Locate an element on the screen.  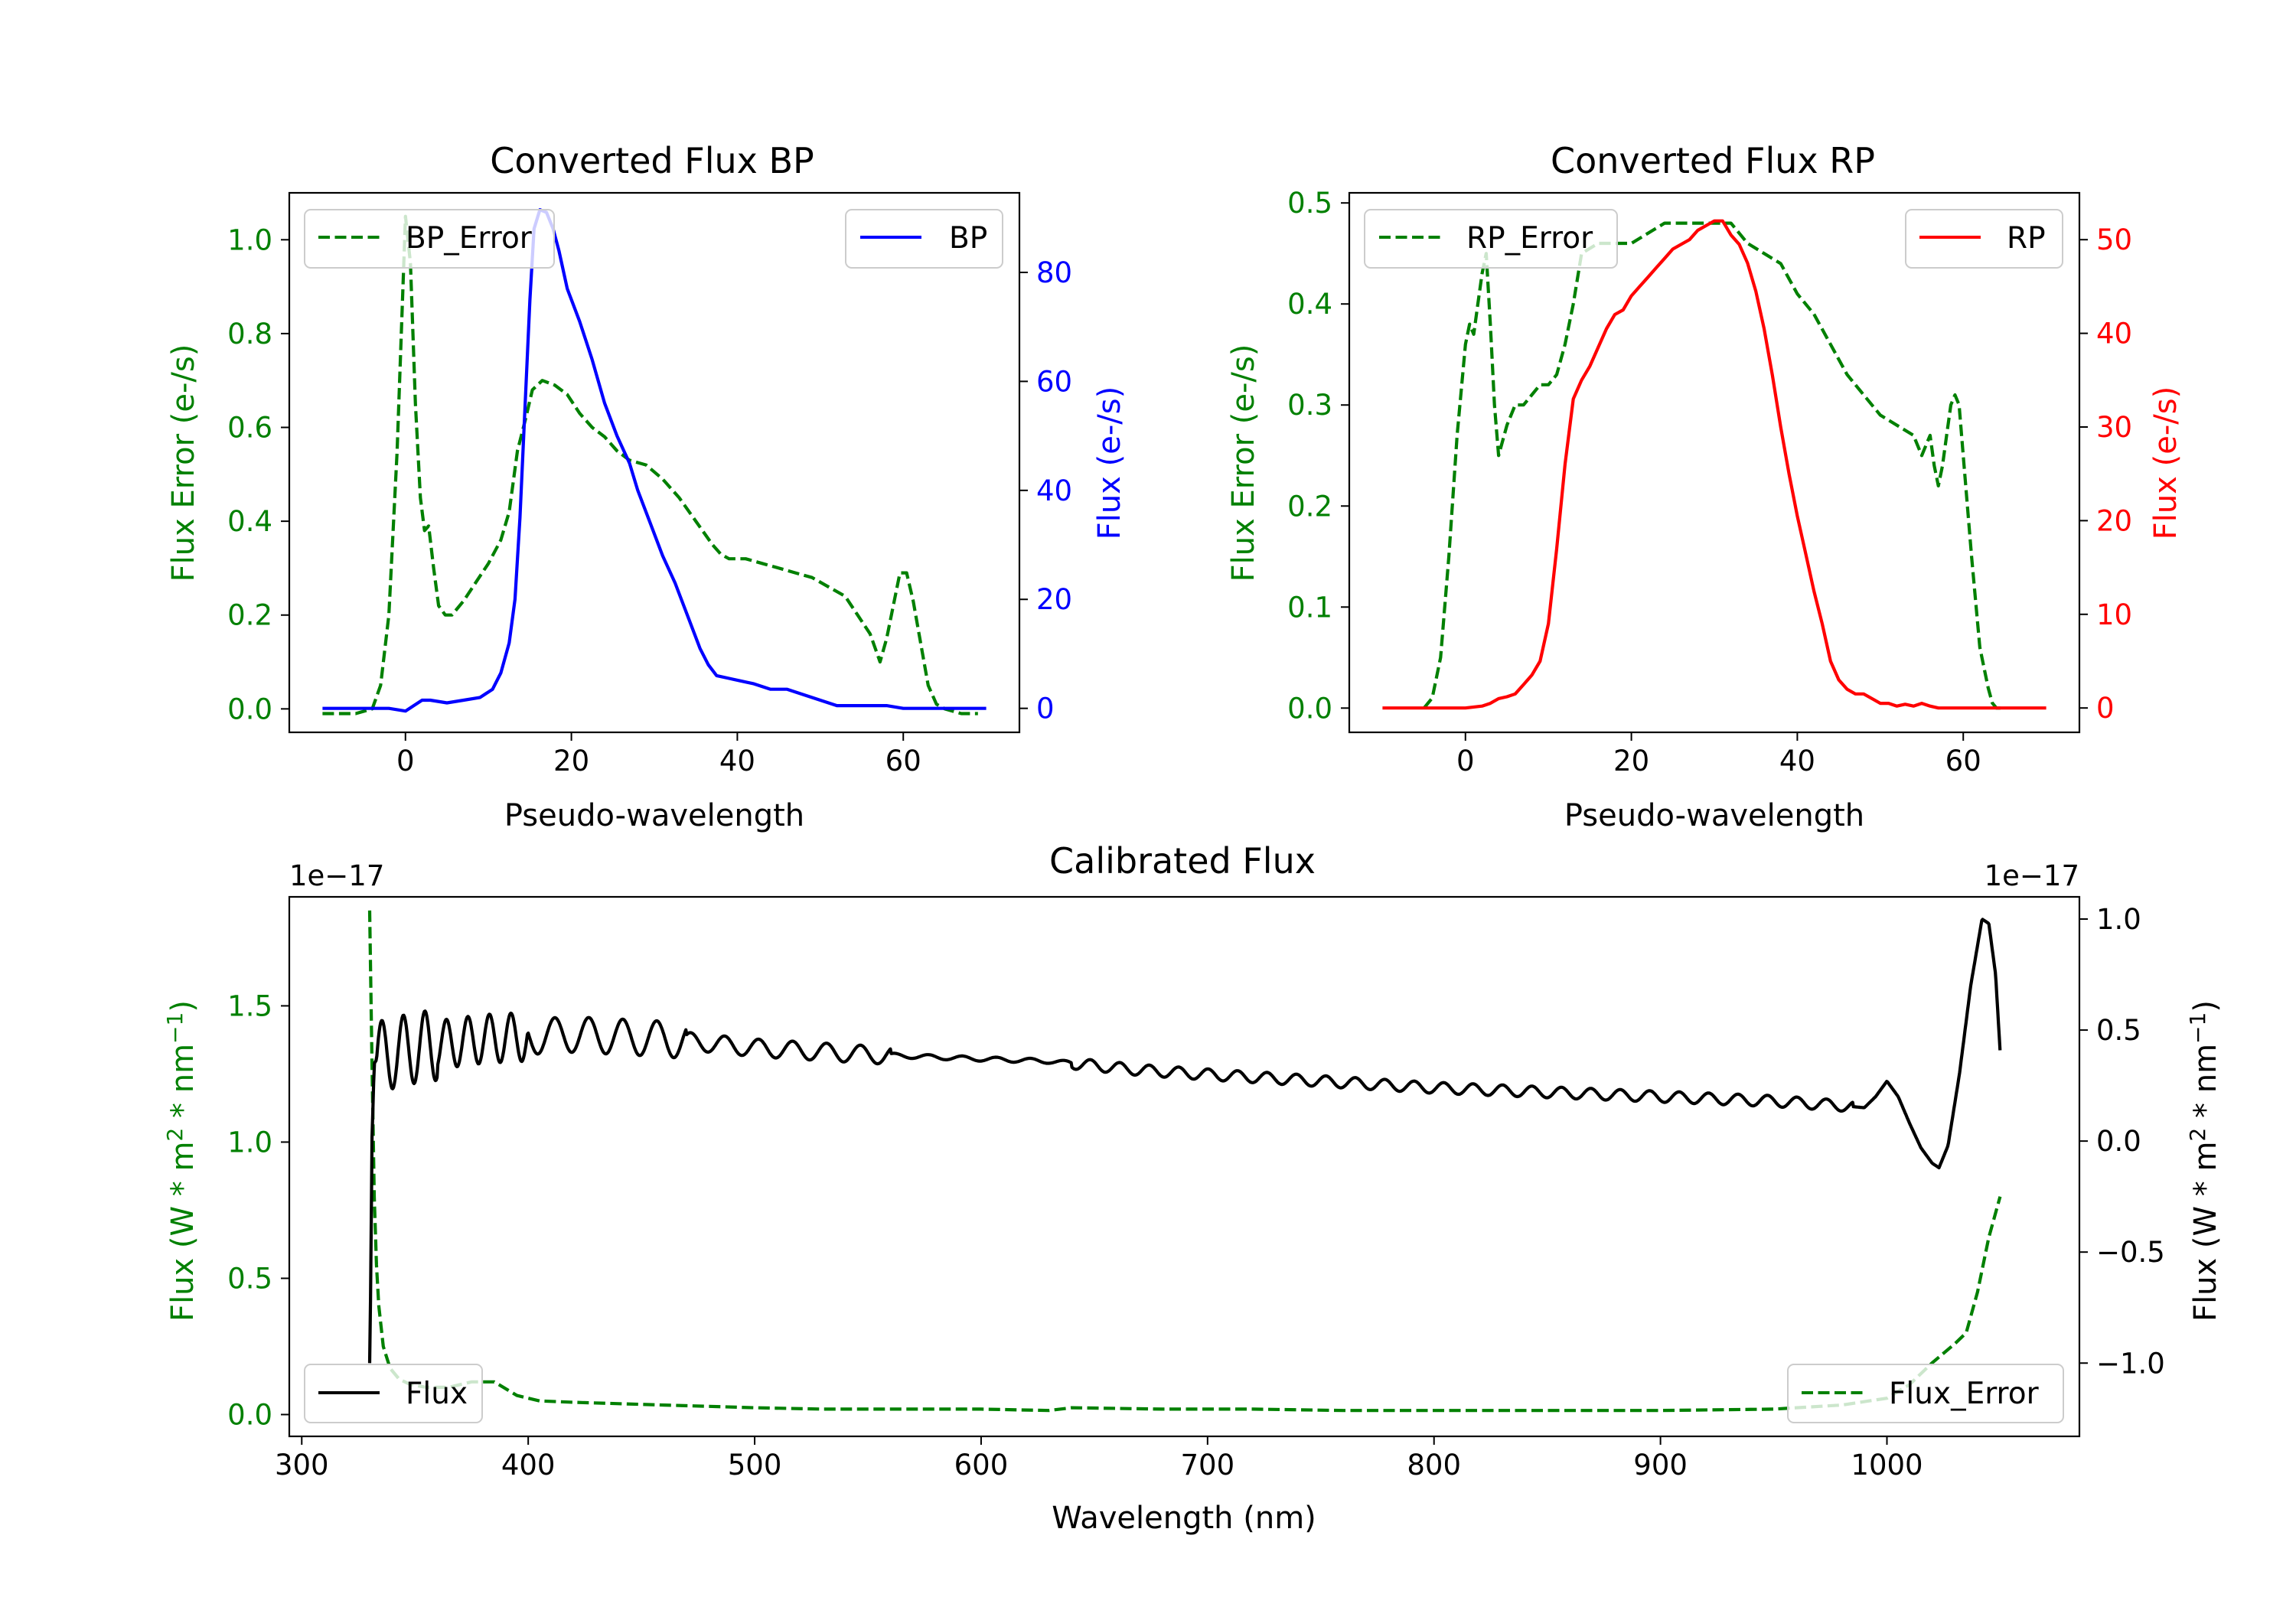
cal-x-tick-label: 500 is located at coordinates (755, 1465).